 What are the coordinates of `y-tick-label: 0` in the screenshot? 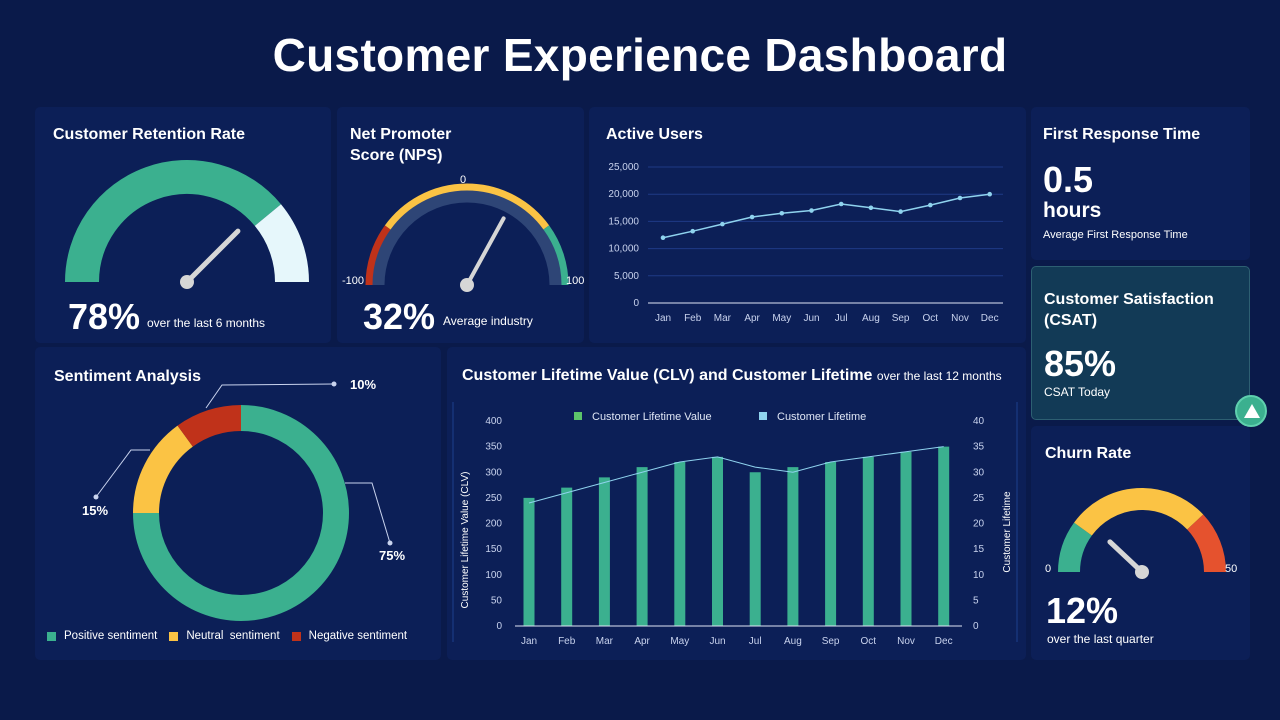 It's located at (499, 626).